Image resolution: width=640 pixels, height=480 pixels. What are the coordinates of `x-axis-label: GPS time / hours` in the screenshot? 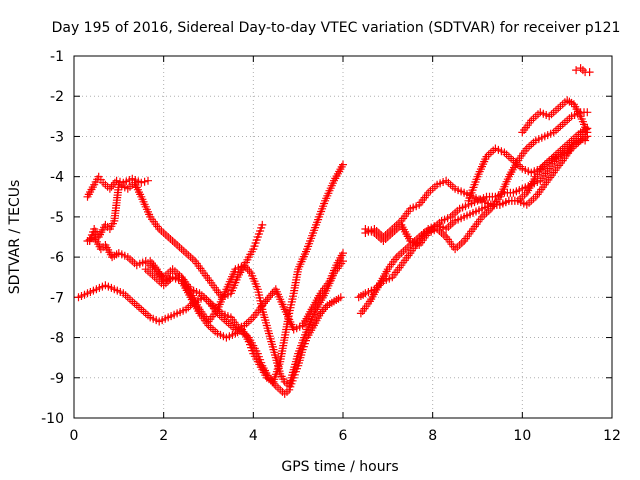 It's located at (339, 467).